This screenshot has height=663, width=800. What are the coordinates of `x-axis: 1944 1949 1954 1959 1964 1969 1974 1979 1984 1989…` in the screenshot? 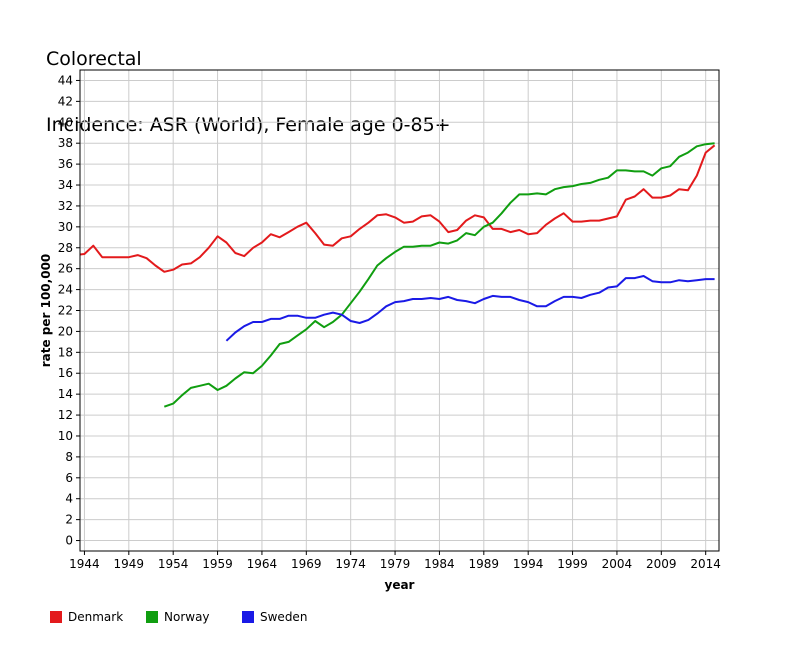 It's located at (395, 561).